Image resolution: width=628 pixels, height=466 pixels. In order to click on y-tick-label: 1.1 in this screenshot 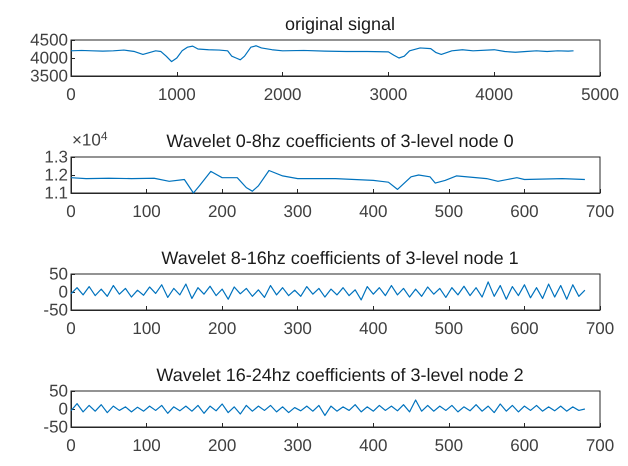, I will do `click(56, 193)`.